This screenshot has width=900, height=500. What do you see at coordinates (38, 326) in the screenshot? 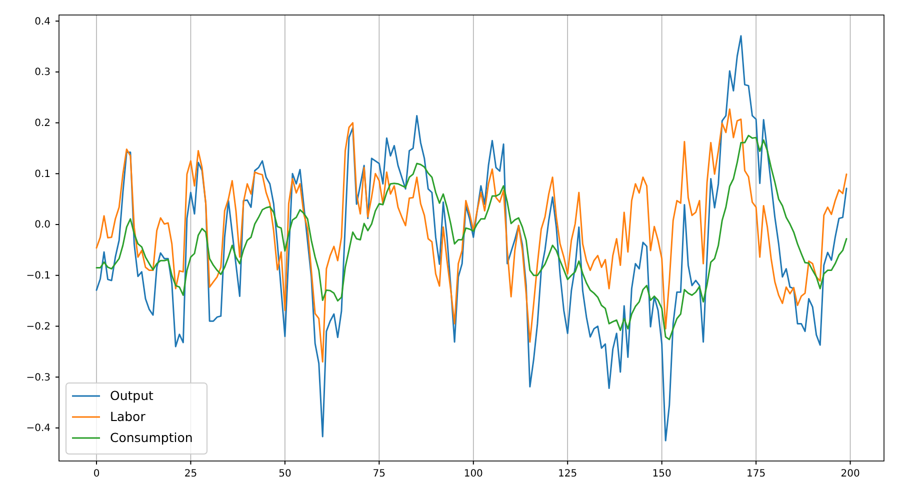
I see `y-tick-label: −0.2` at bounding box center [38, 326].